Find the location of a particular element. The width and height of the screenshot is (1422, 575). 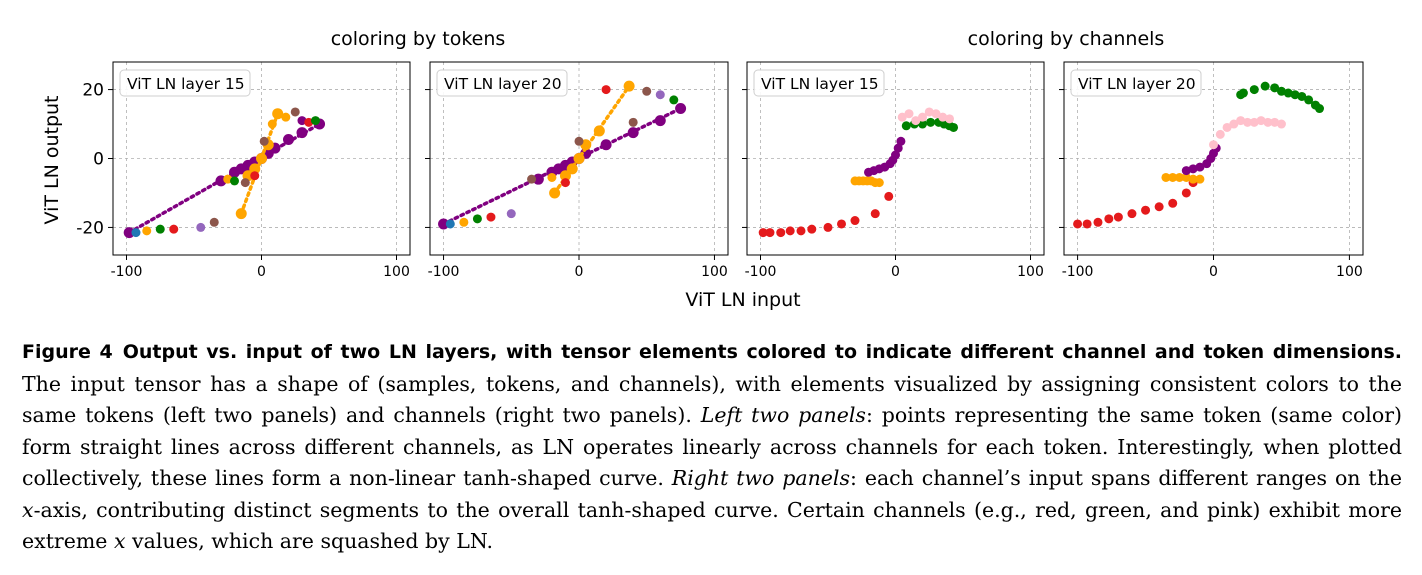

panel-4: -100 0 100 ViT LN layer 20 is located at coordinates (1211, 170).